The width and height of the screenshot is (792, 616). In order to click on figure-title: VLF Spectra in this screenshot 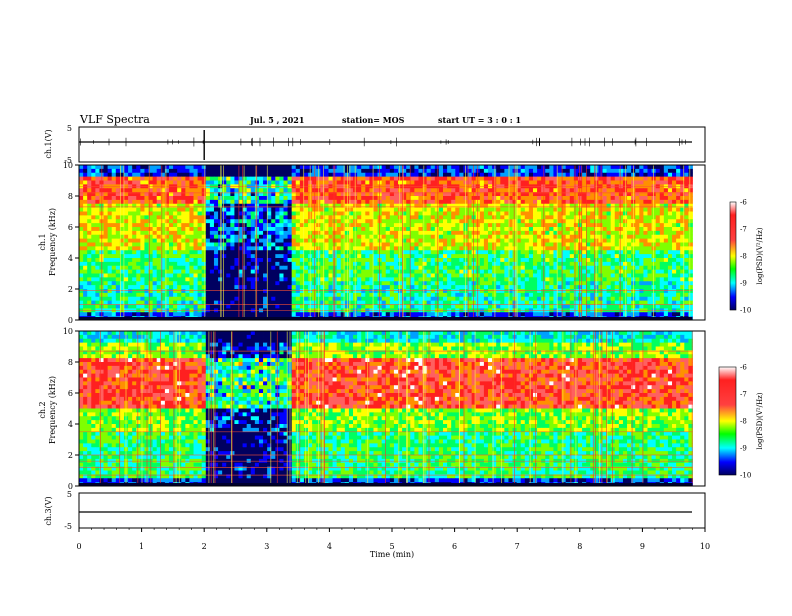, I will do `click(114, 119)`.